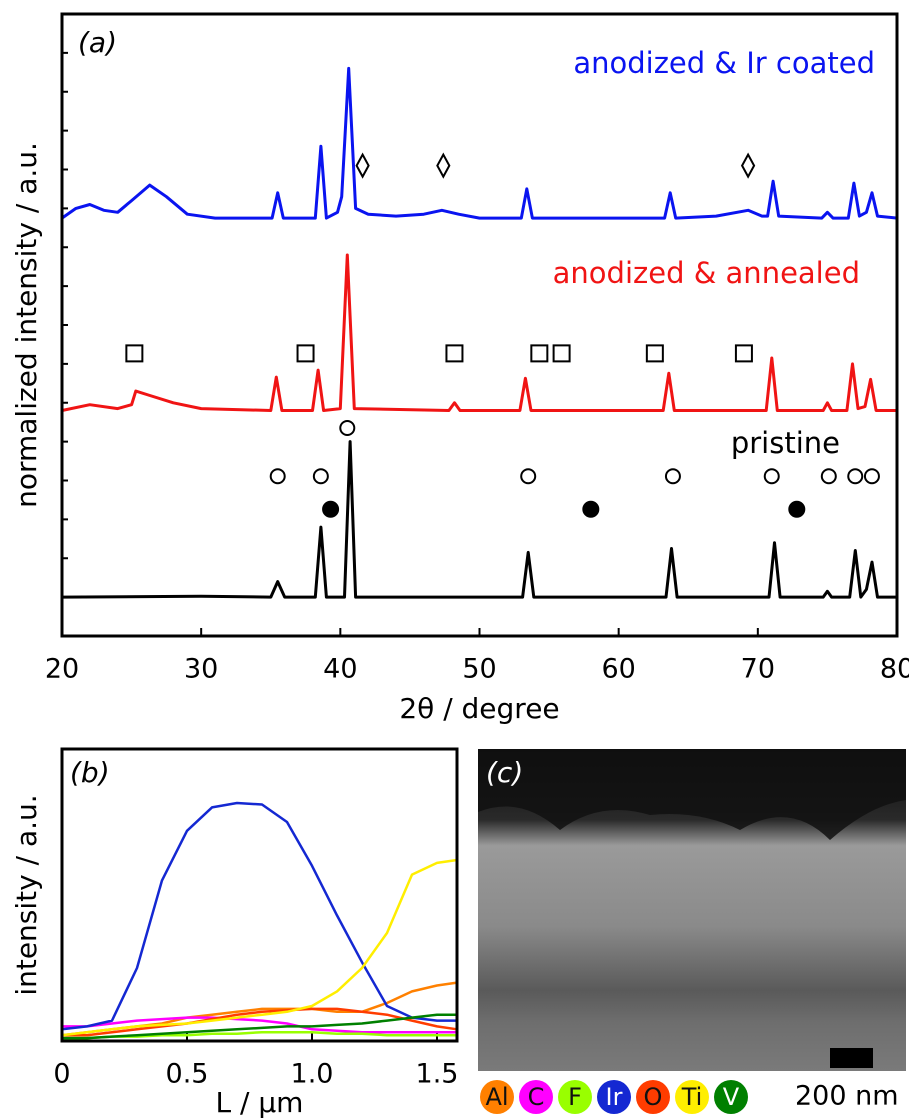  Describe the element at coordinates (90, 772) in the screenshot. I see `panel-label: (b)` at that location.